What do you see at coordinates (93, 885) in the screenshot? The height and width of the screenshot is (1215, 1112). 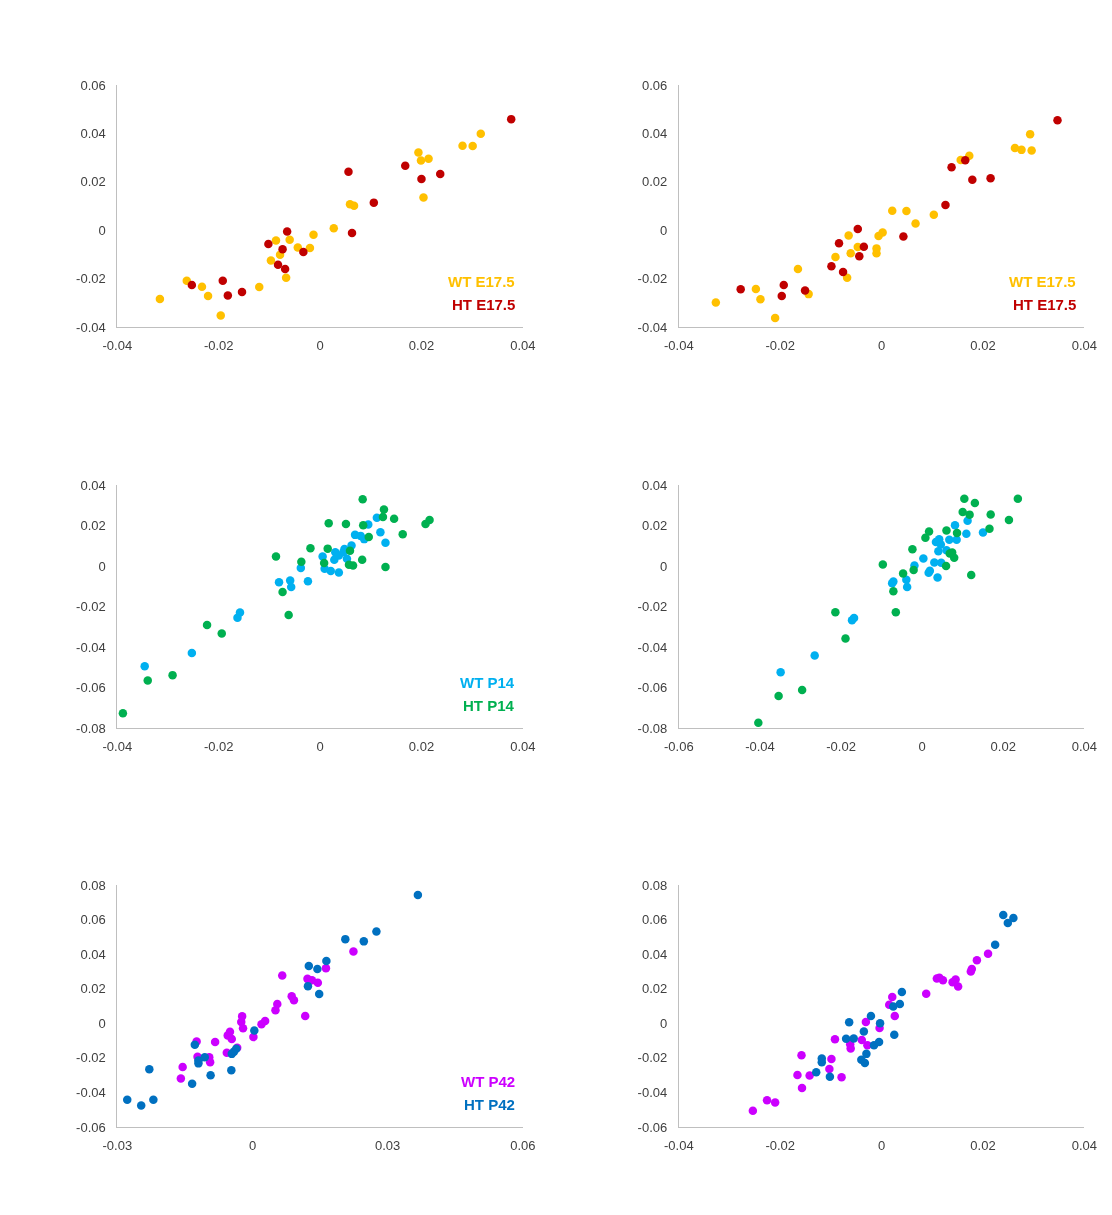 I see `y-tick-label: 0.08` at bounding box center [93, 885].